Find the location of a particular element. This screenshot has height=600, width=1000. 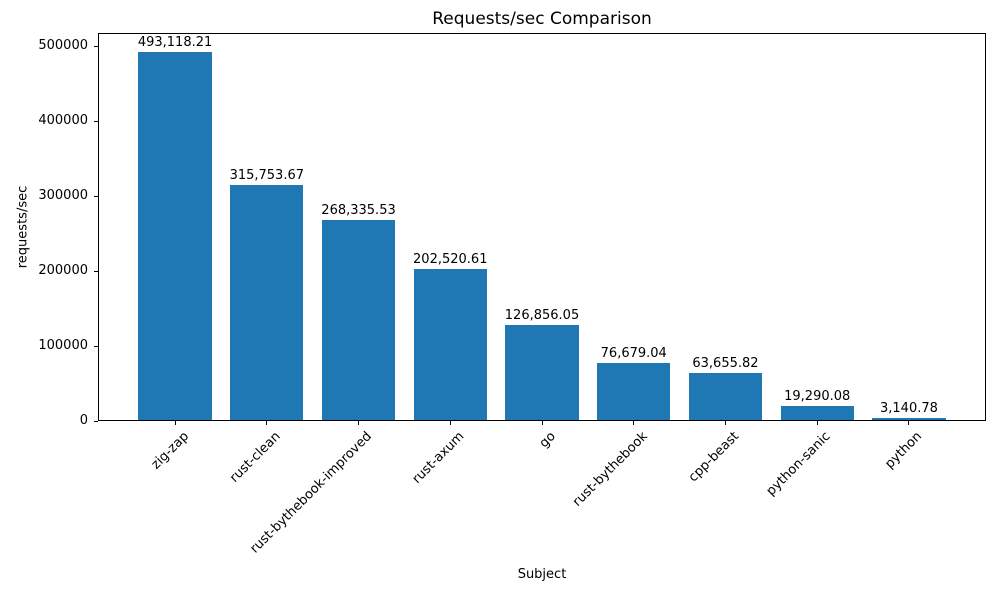

x-tick-label: python-sanic is located at coordinates (798, 464).